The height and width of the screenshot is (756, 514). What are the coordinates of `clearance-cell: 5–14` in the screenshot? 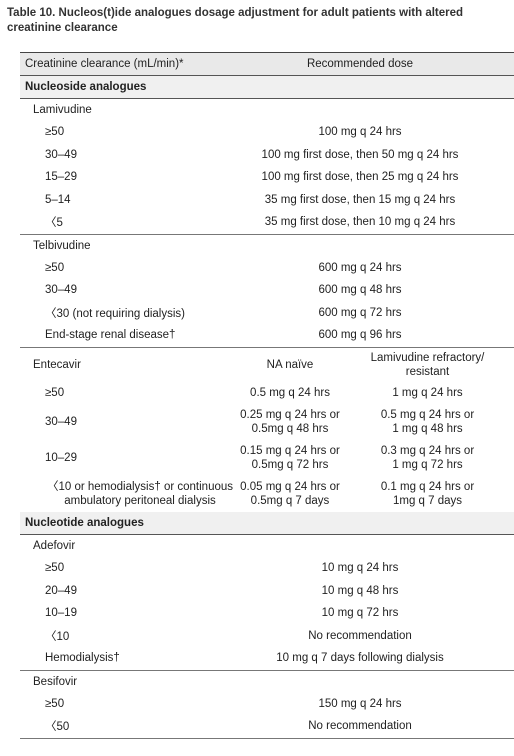 It's located at (58, 199).